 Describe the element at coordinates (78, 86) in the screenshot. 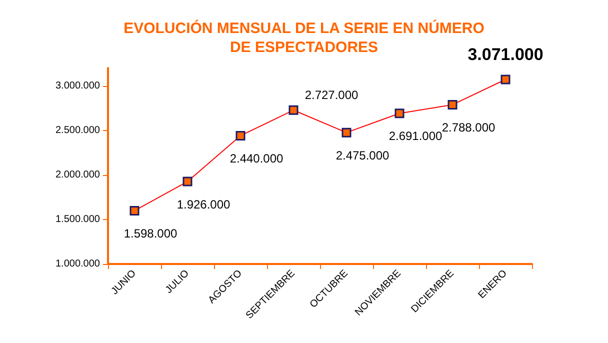

I see `y-tick-label: 3.000.000` at that location.